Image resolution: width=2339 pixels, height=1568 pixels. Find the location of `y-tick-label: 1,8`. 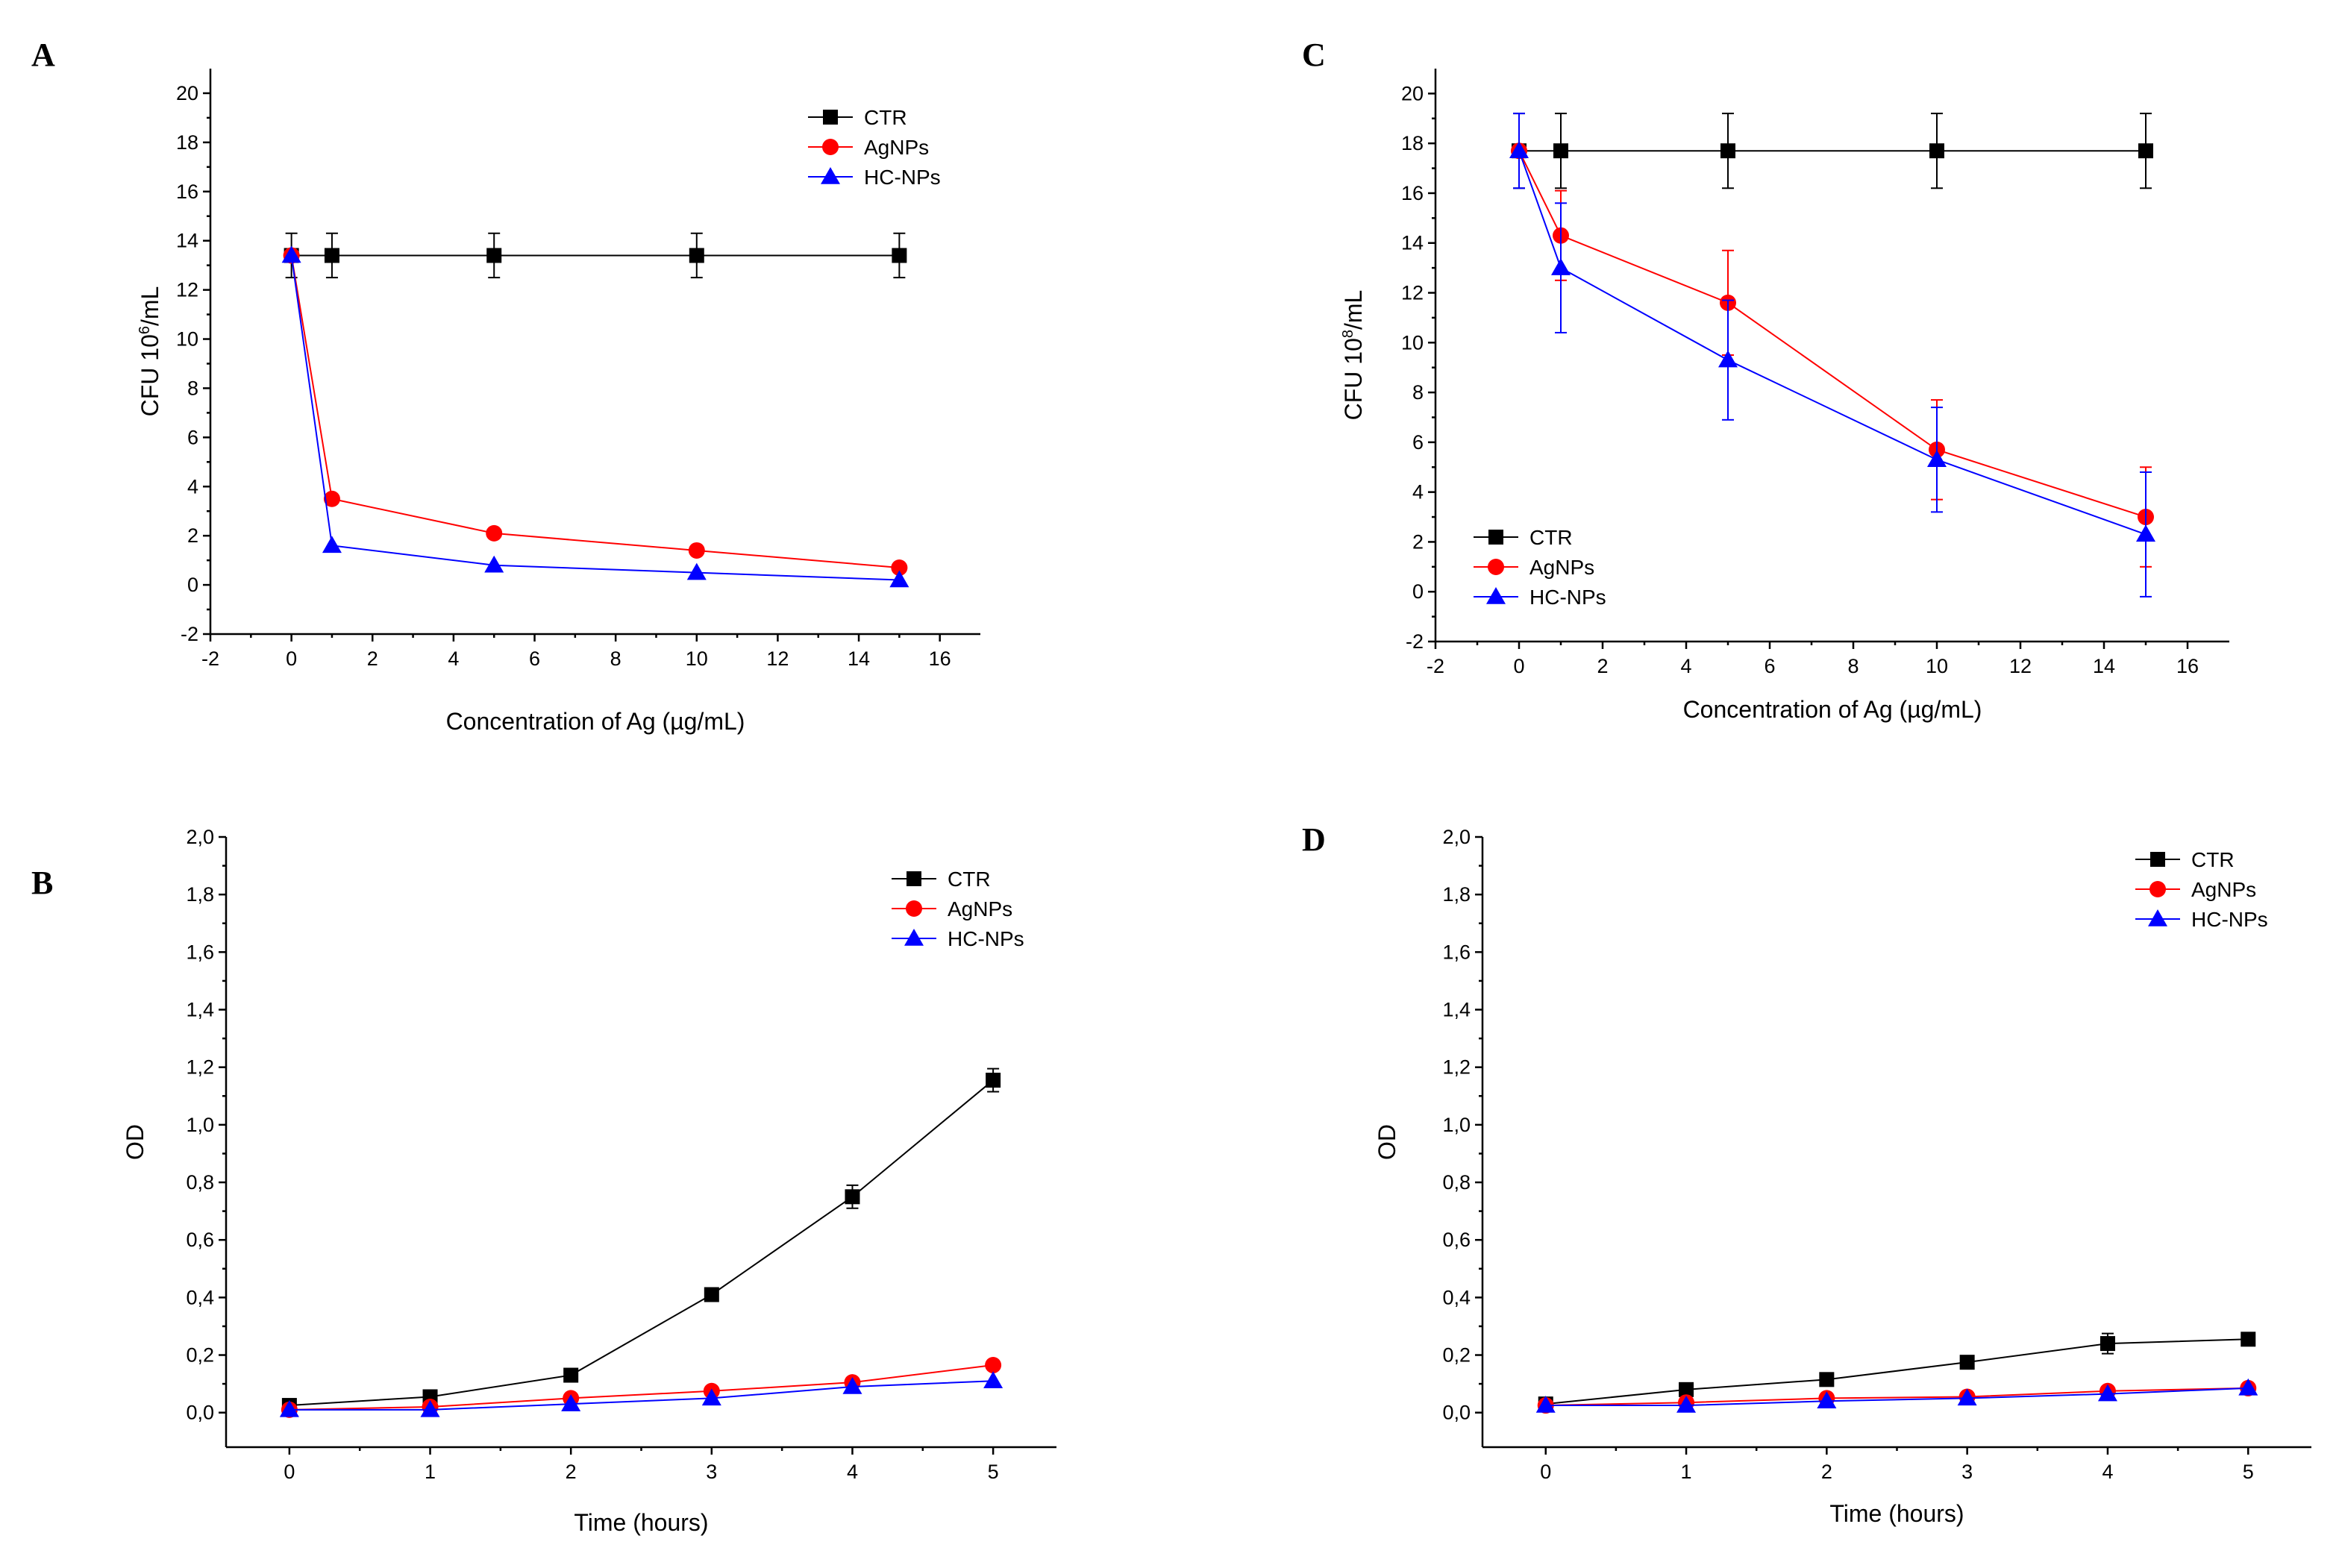

y-tick-label: 1,8 is located at coordinates (200, 894).